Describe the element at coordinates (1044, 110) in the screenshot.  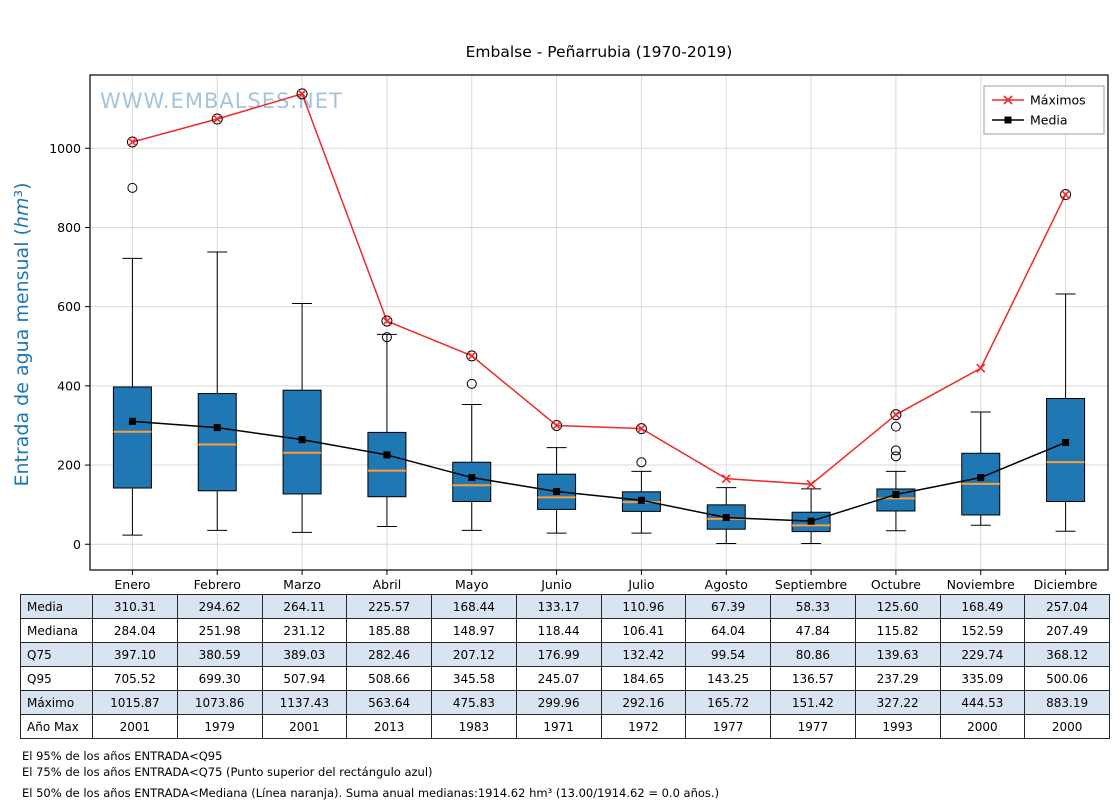
I see `legend: Máximos Media` at that location.